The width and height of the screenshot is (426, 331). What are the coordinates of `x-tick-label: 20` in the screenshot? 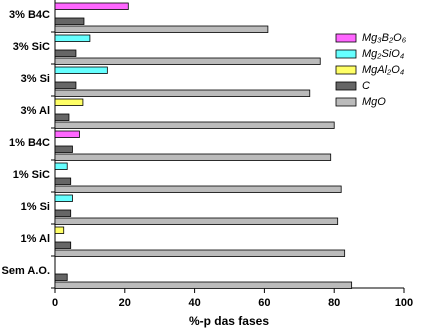 It's located at (125, 303).